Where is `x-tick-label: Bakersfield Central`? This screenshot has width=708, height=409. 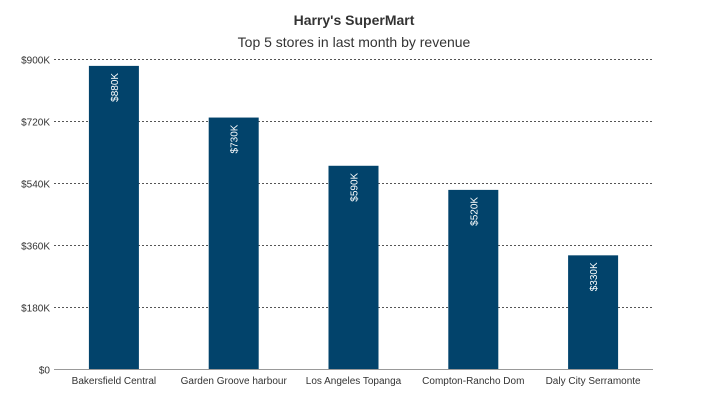
x-tick-label: Bakersfield Central is located at coordinates (114, 381).